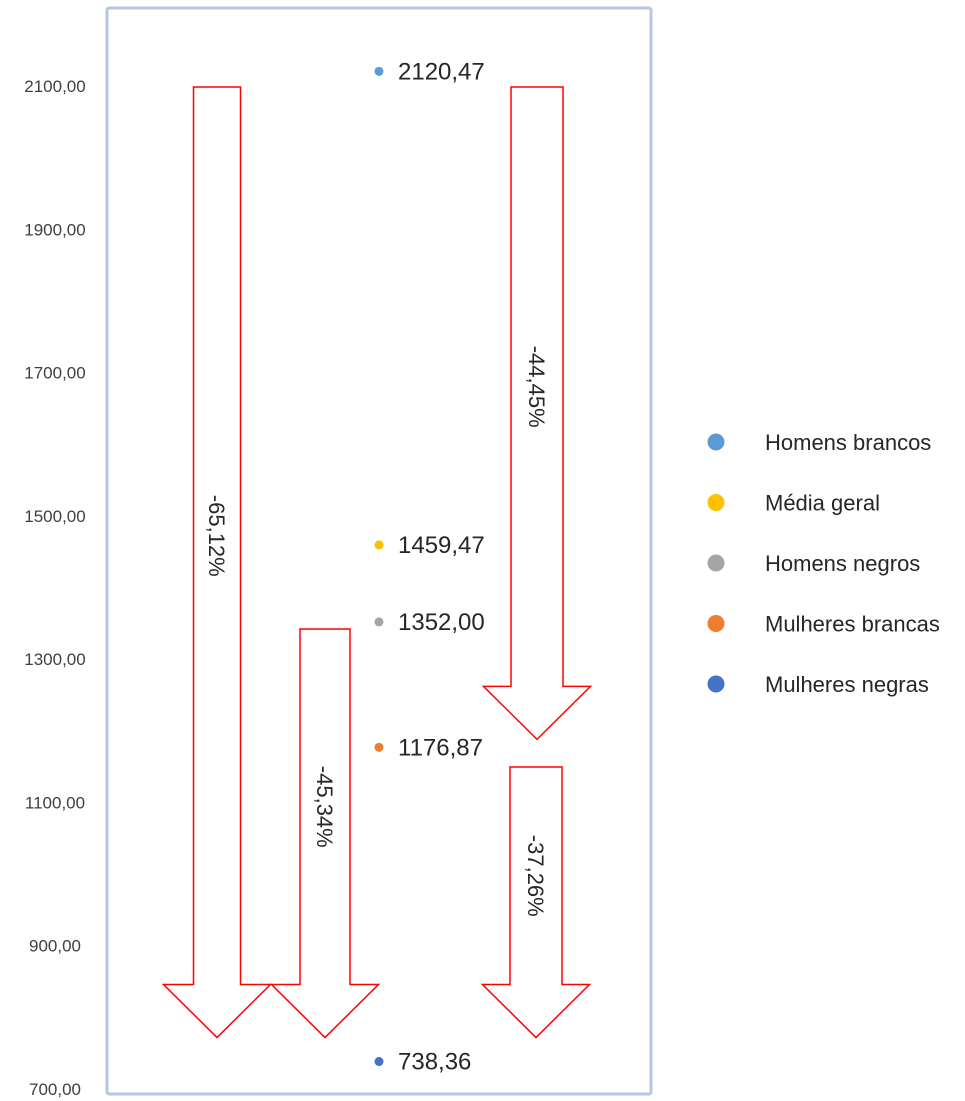 This screenshot has width=965, height=1101. What do you see at coordinates (535, 876) in the screenshot?
I see `change-percent-label: -37,26%` at bounding box center [535, 876].